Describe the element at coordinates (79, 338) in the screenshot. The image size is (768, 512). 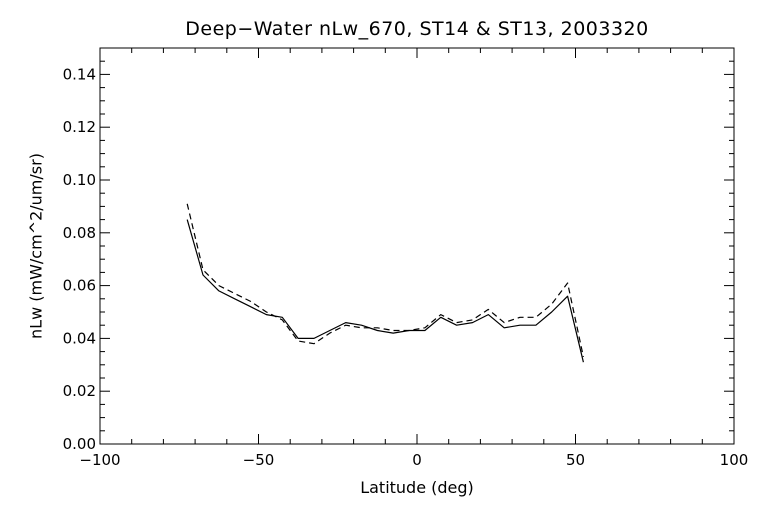
I see `y-tick-label: 0.04` at that location.